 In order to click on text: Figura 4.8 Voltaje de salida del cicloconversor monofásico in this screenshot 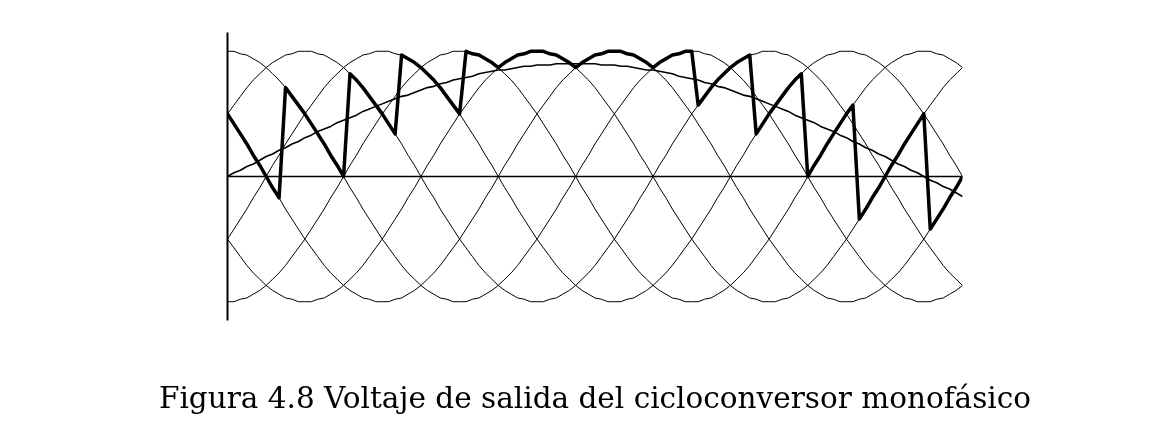, I will do `click(595, 397)`.